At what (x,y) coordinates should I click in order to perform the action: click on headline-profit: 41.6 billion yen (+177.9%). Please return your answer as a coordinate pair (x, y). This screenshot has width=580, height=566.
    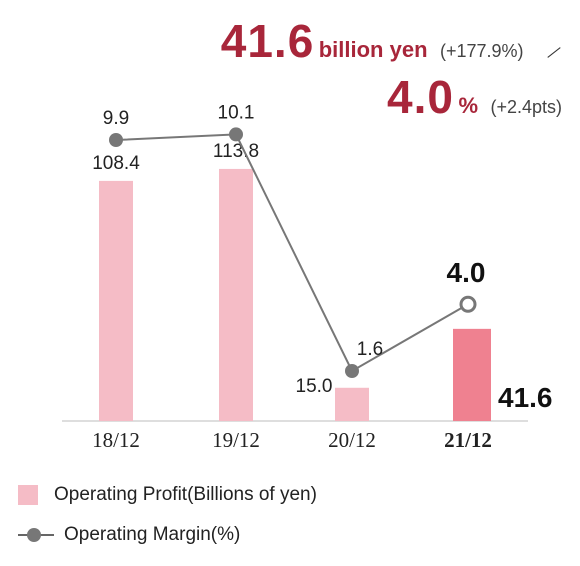
    Looking at the image, I should click on (391, 41).